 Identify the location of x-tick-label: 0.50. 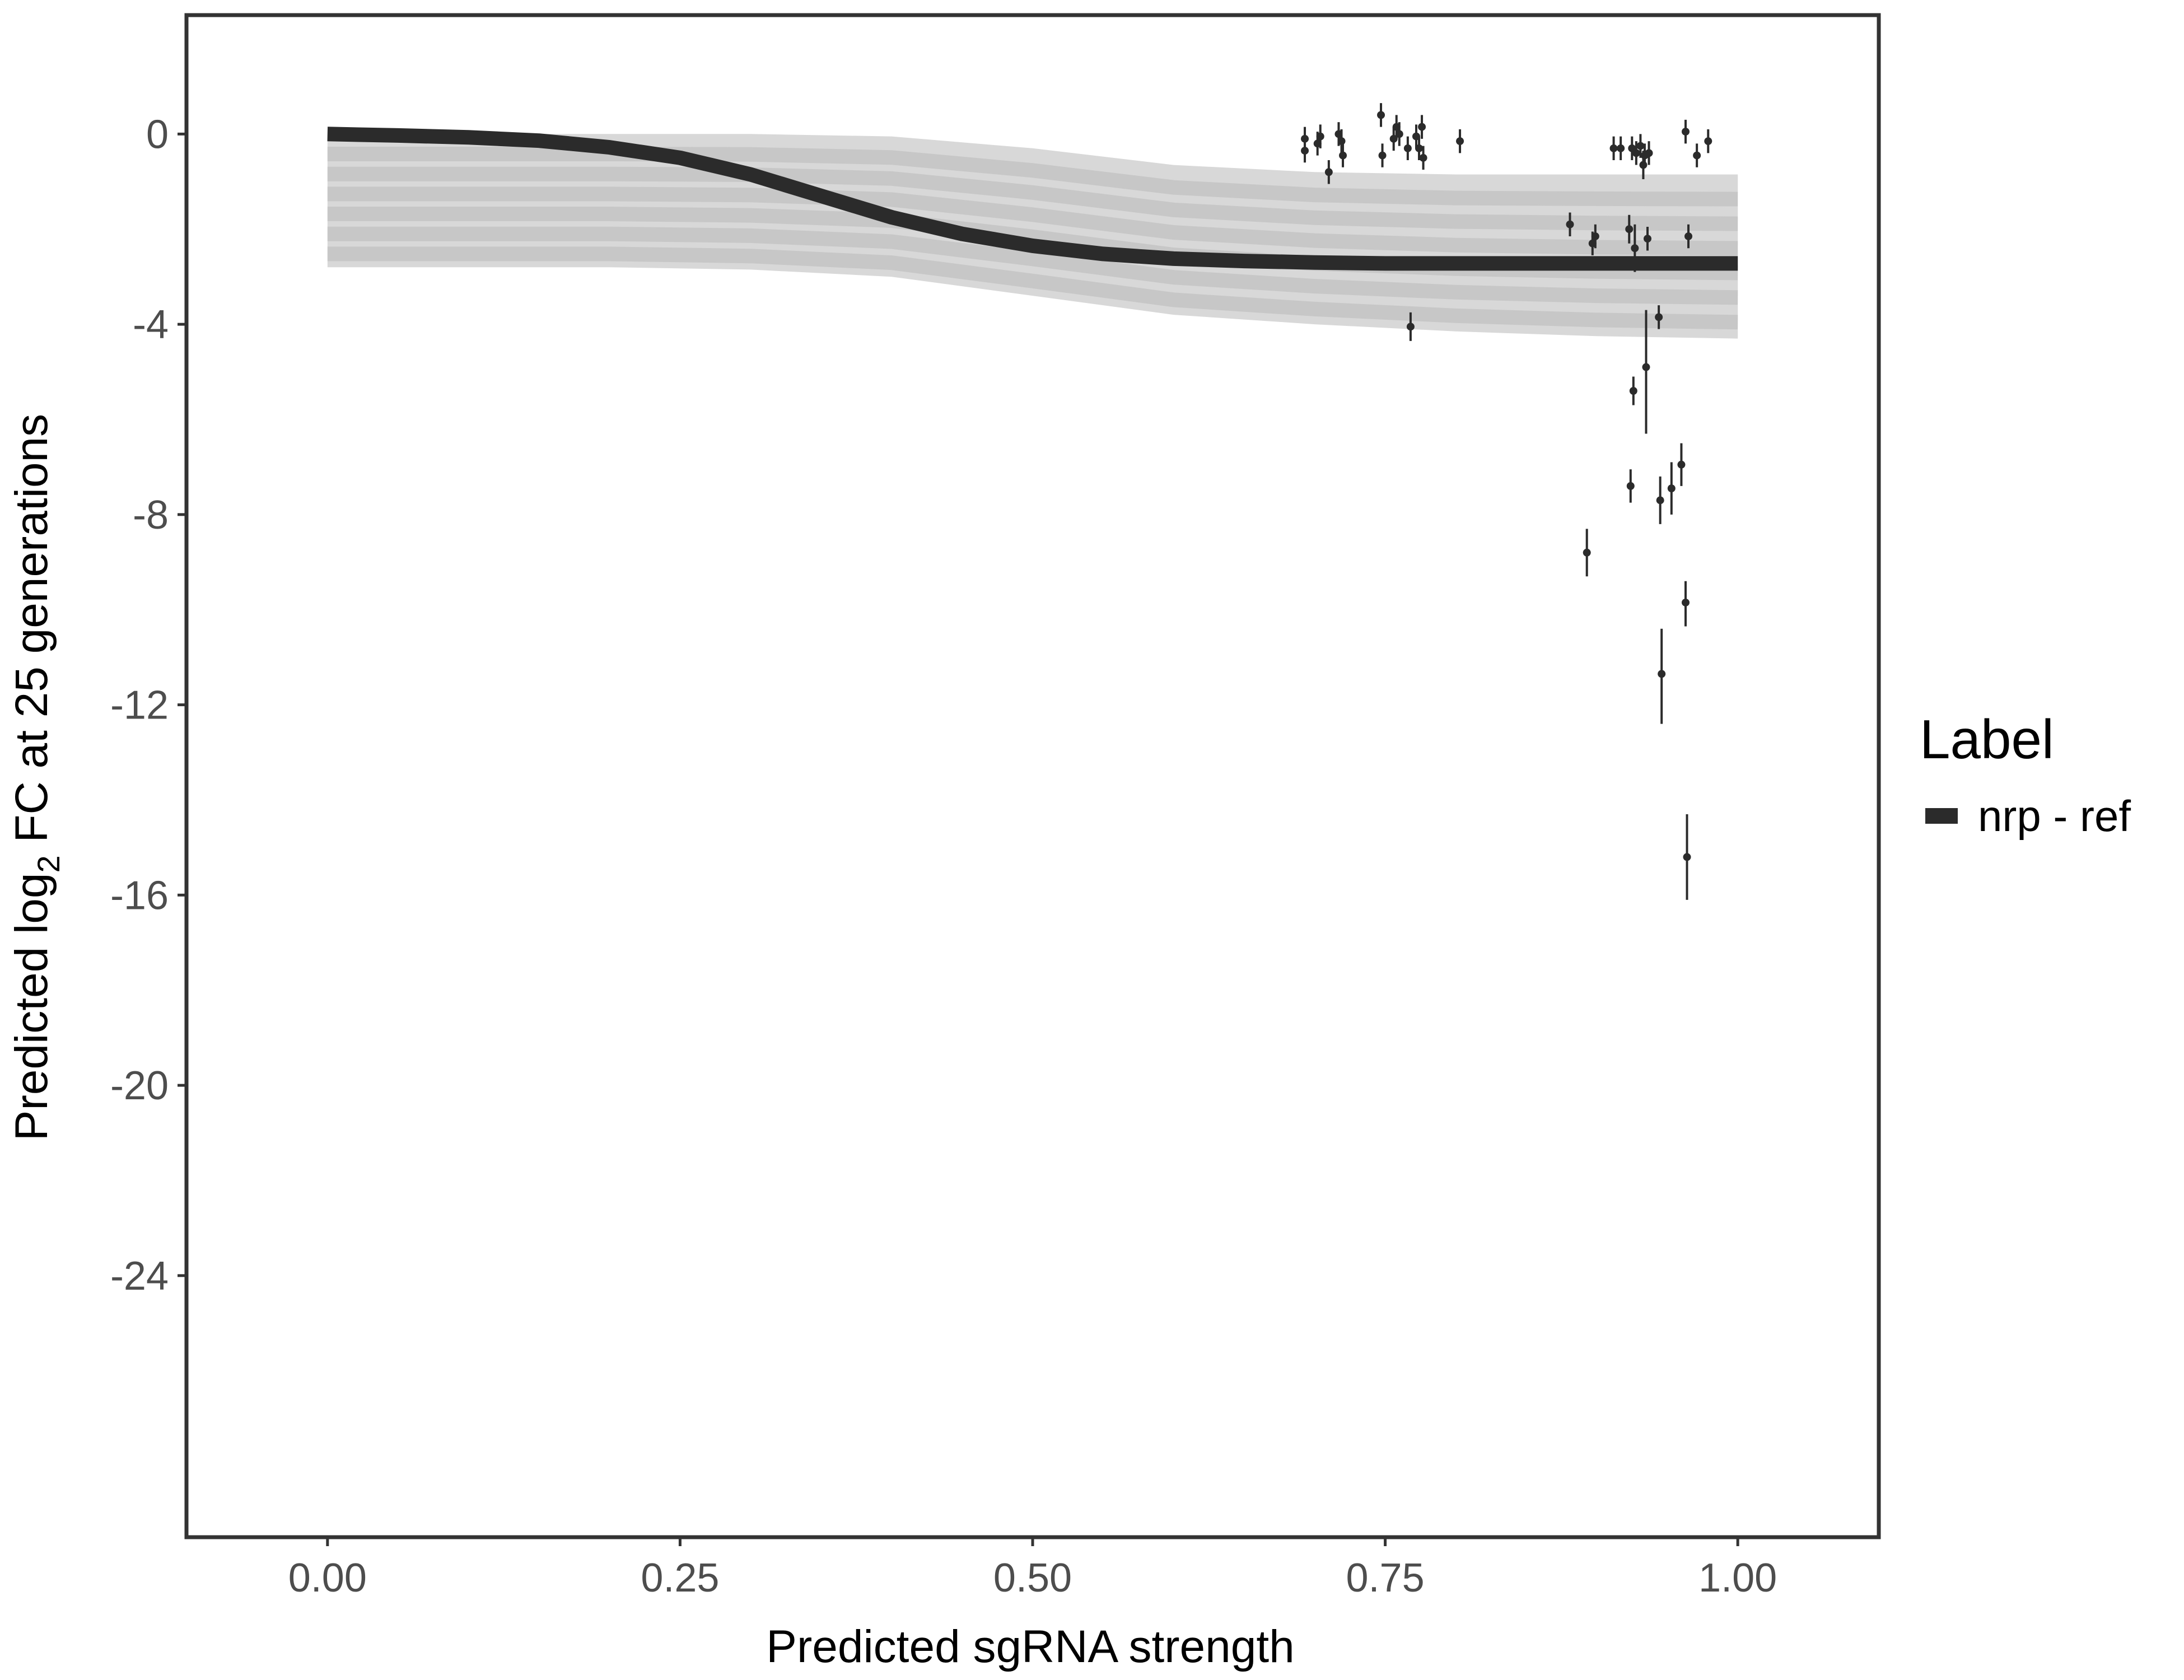
(1032, 1578).